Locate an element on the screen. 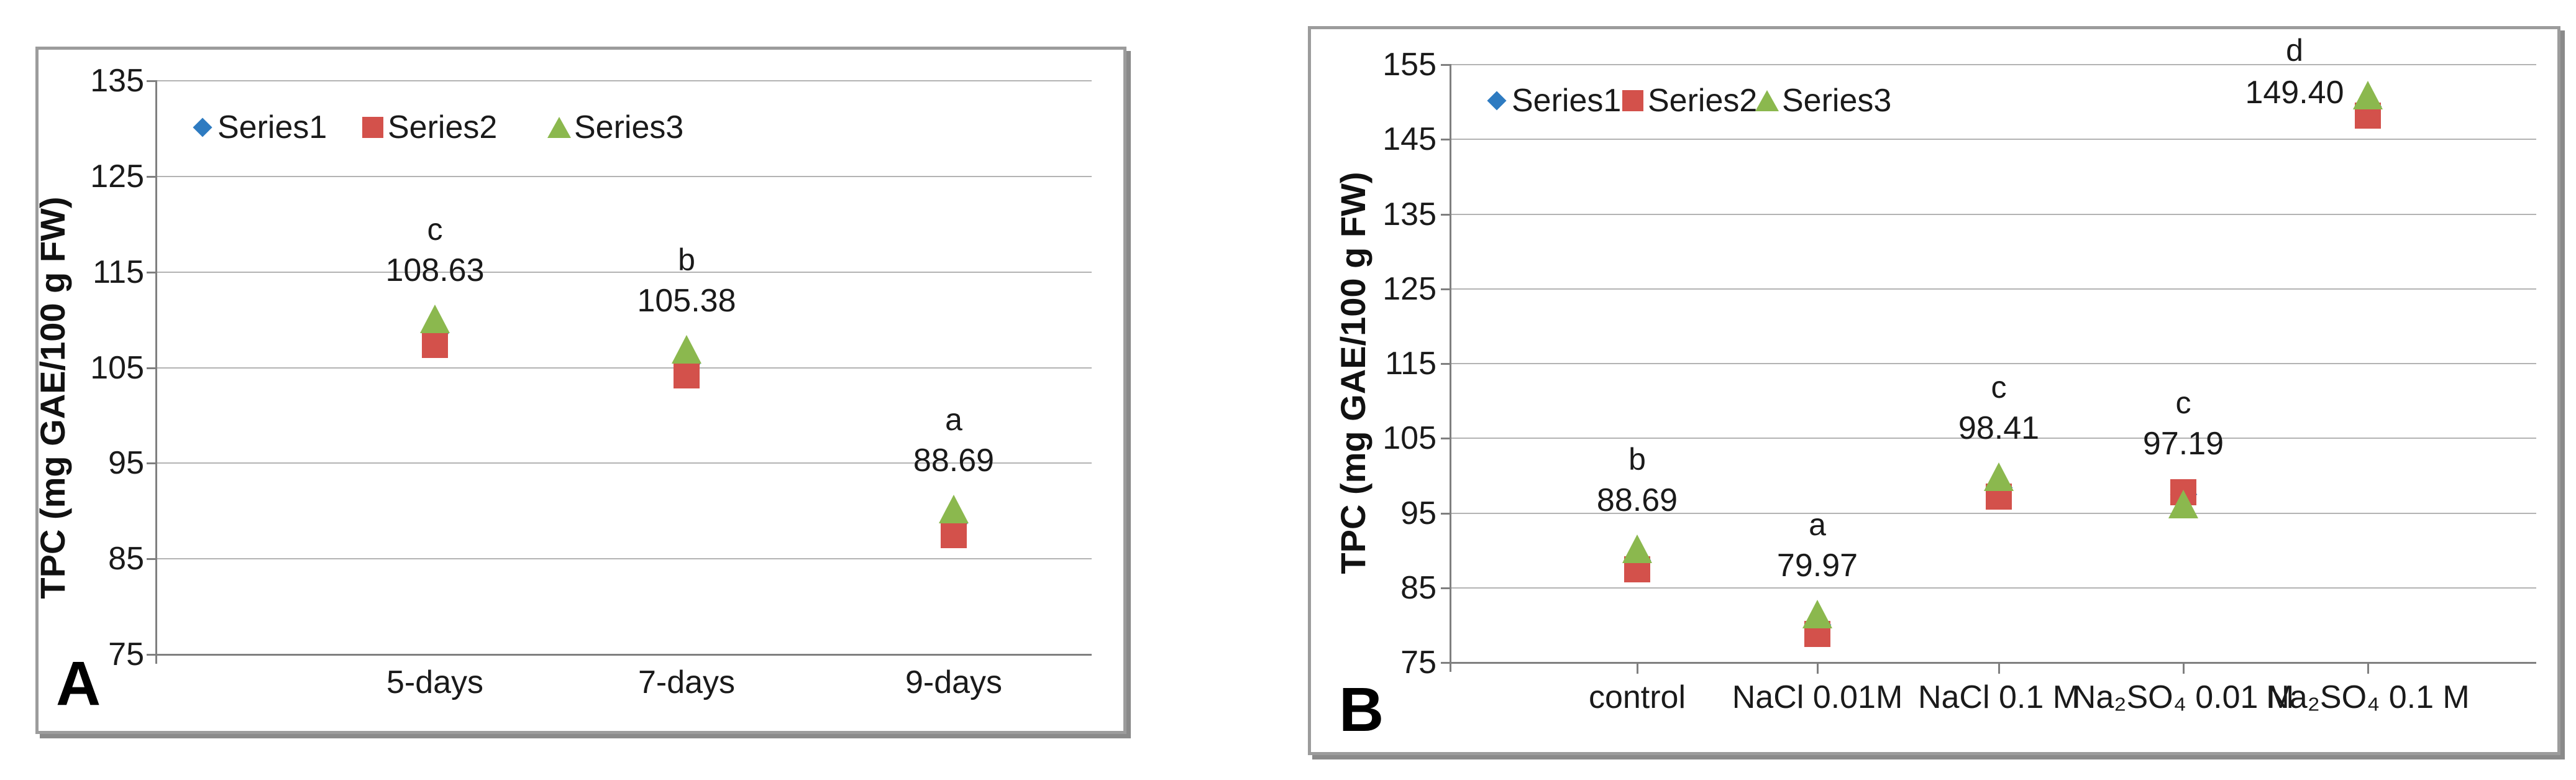 This screenshot has width=2576, height=780. y-tick-label: 95 is located at coordinates (126, 463).